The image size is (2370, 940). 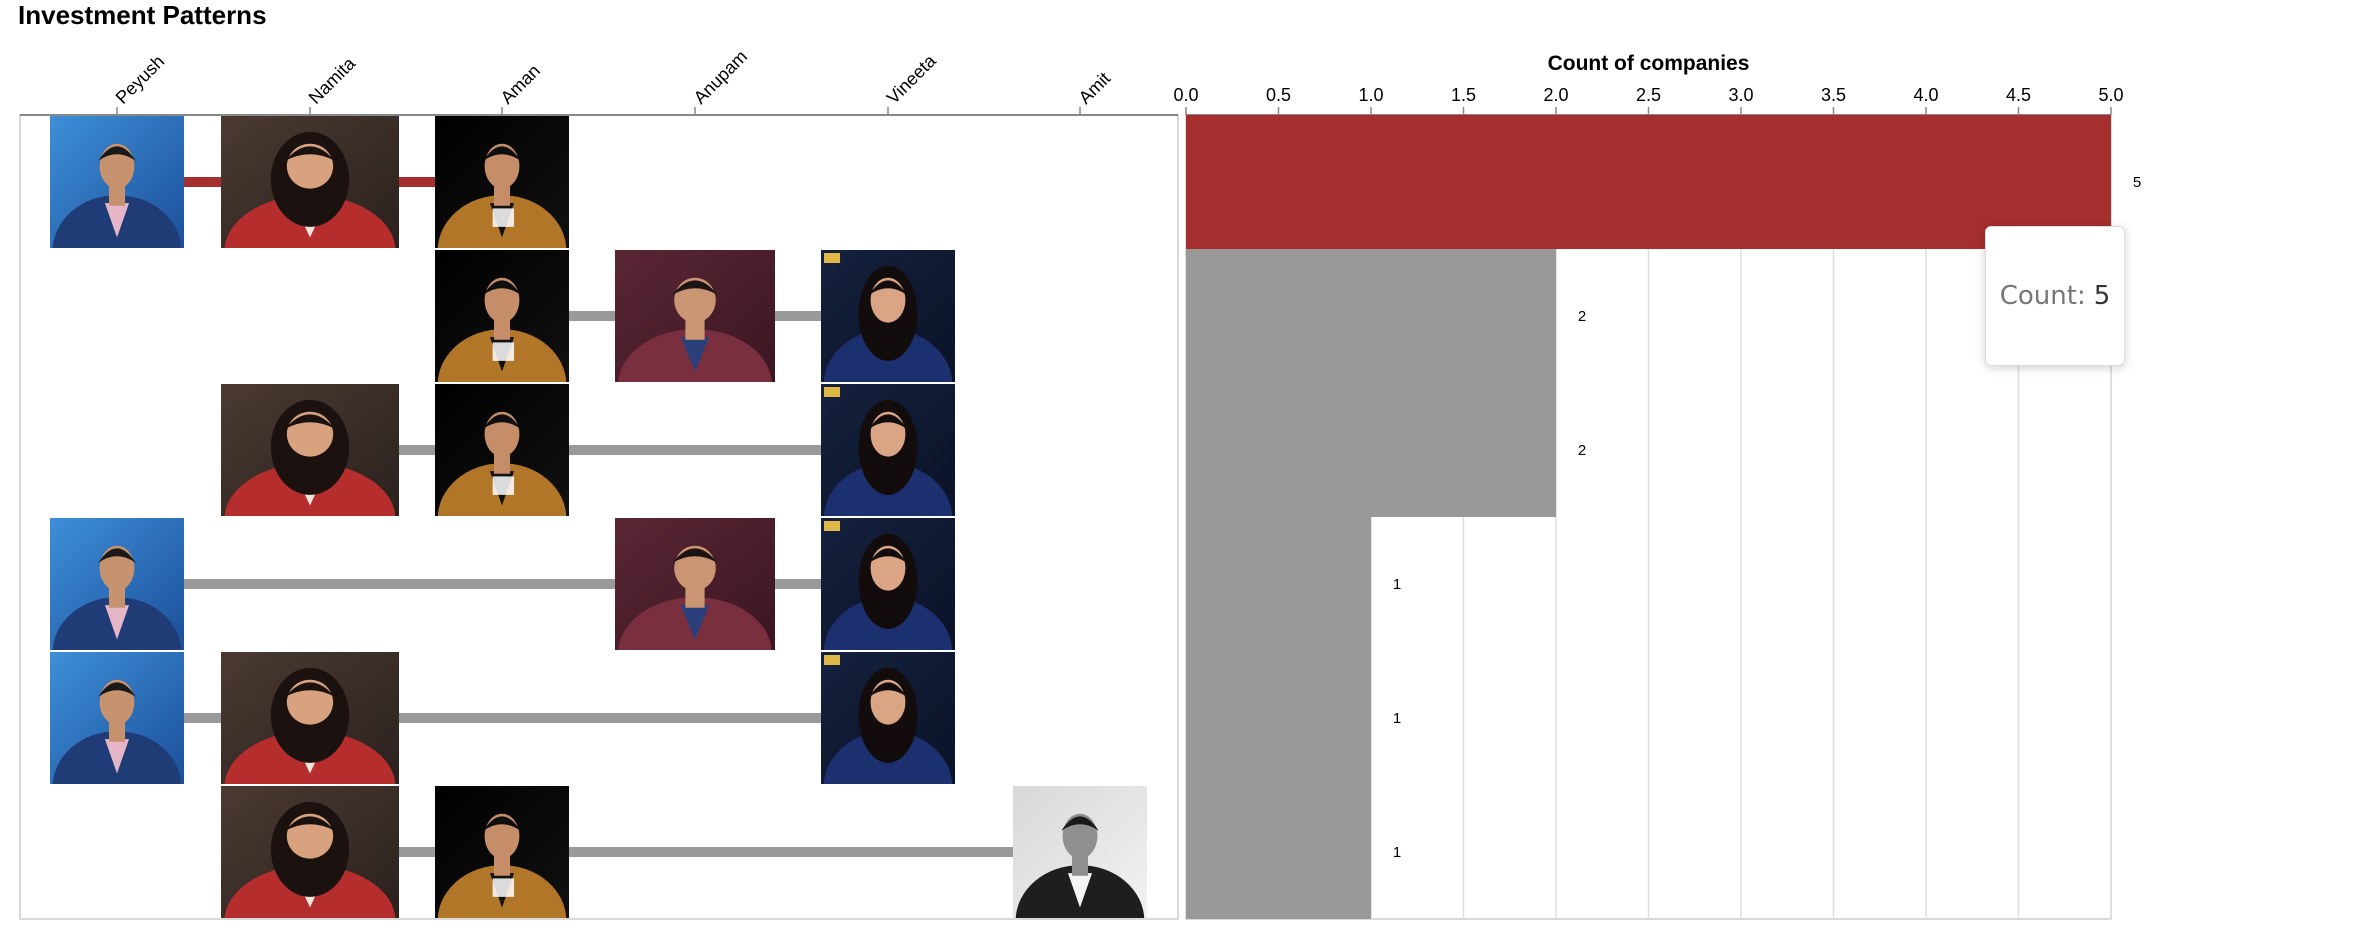 What do you see at coordinates (2110, 95) in the screenshot?
I see `x-tick-label: 5.0` at bounding box center [2110, 95].